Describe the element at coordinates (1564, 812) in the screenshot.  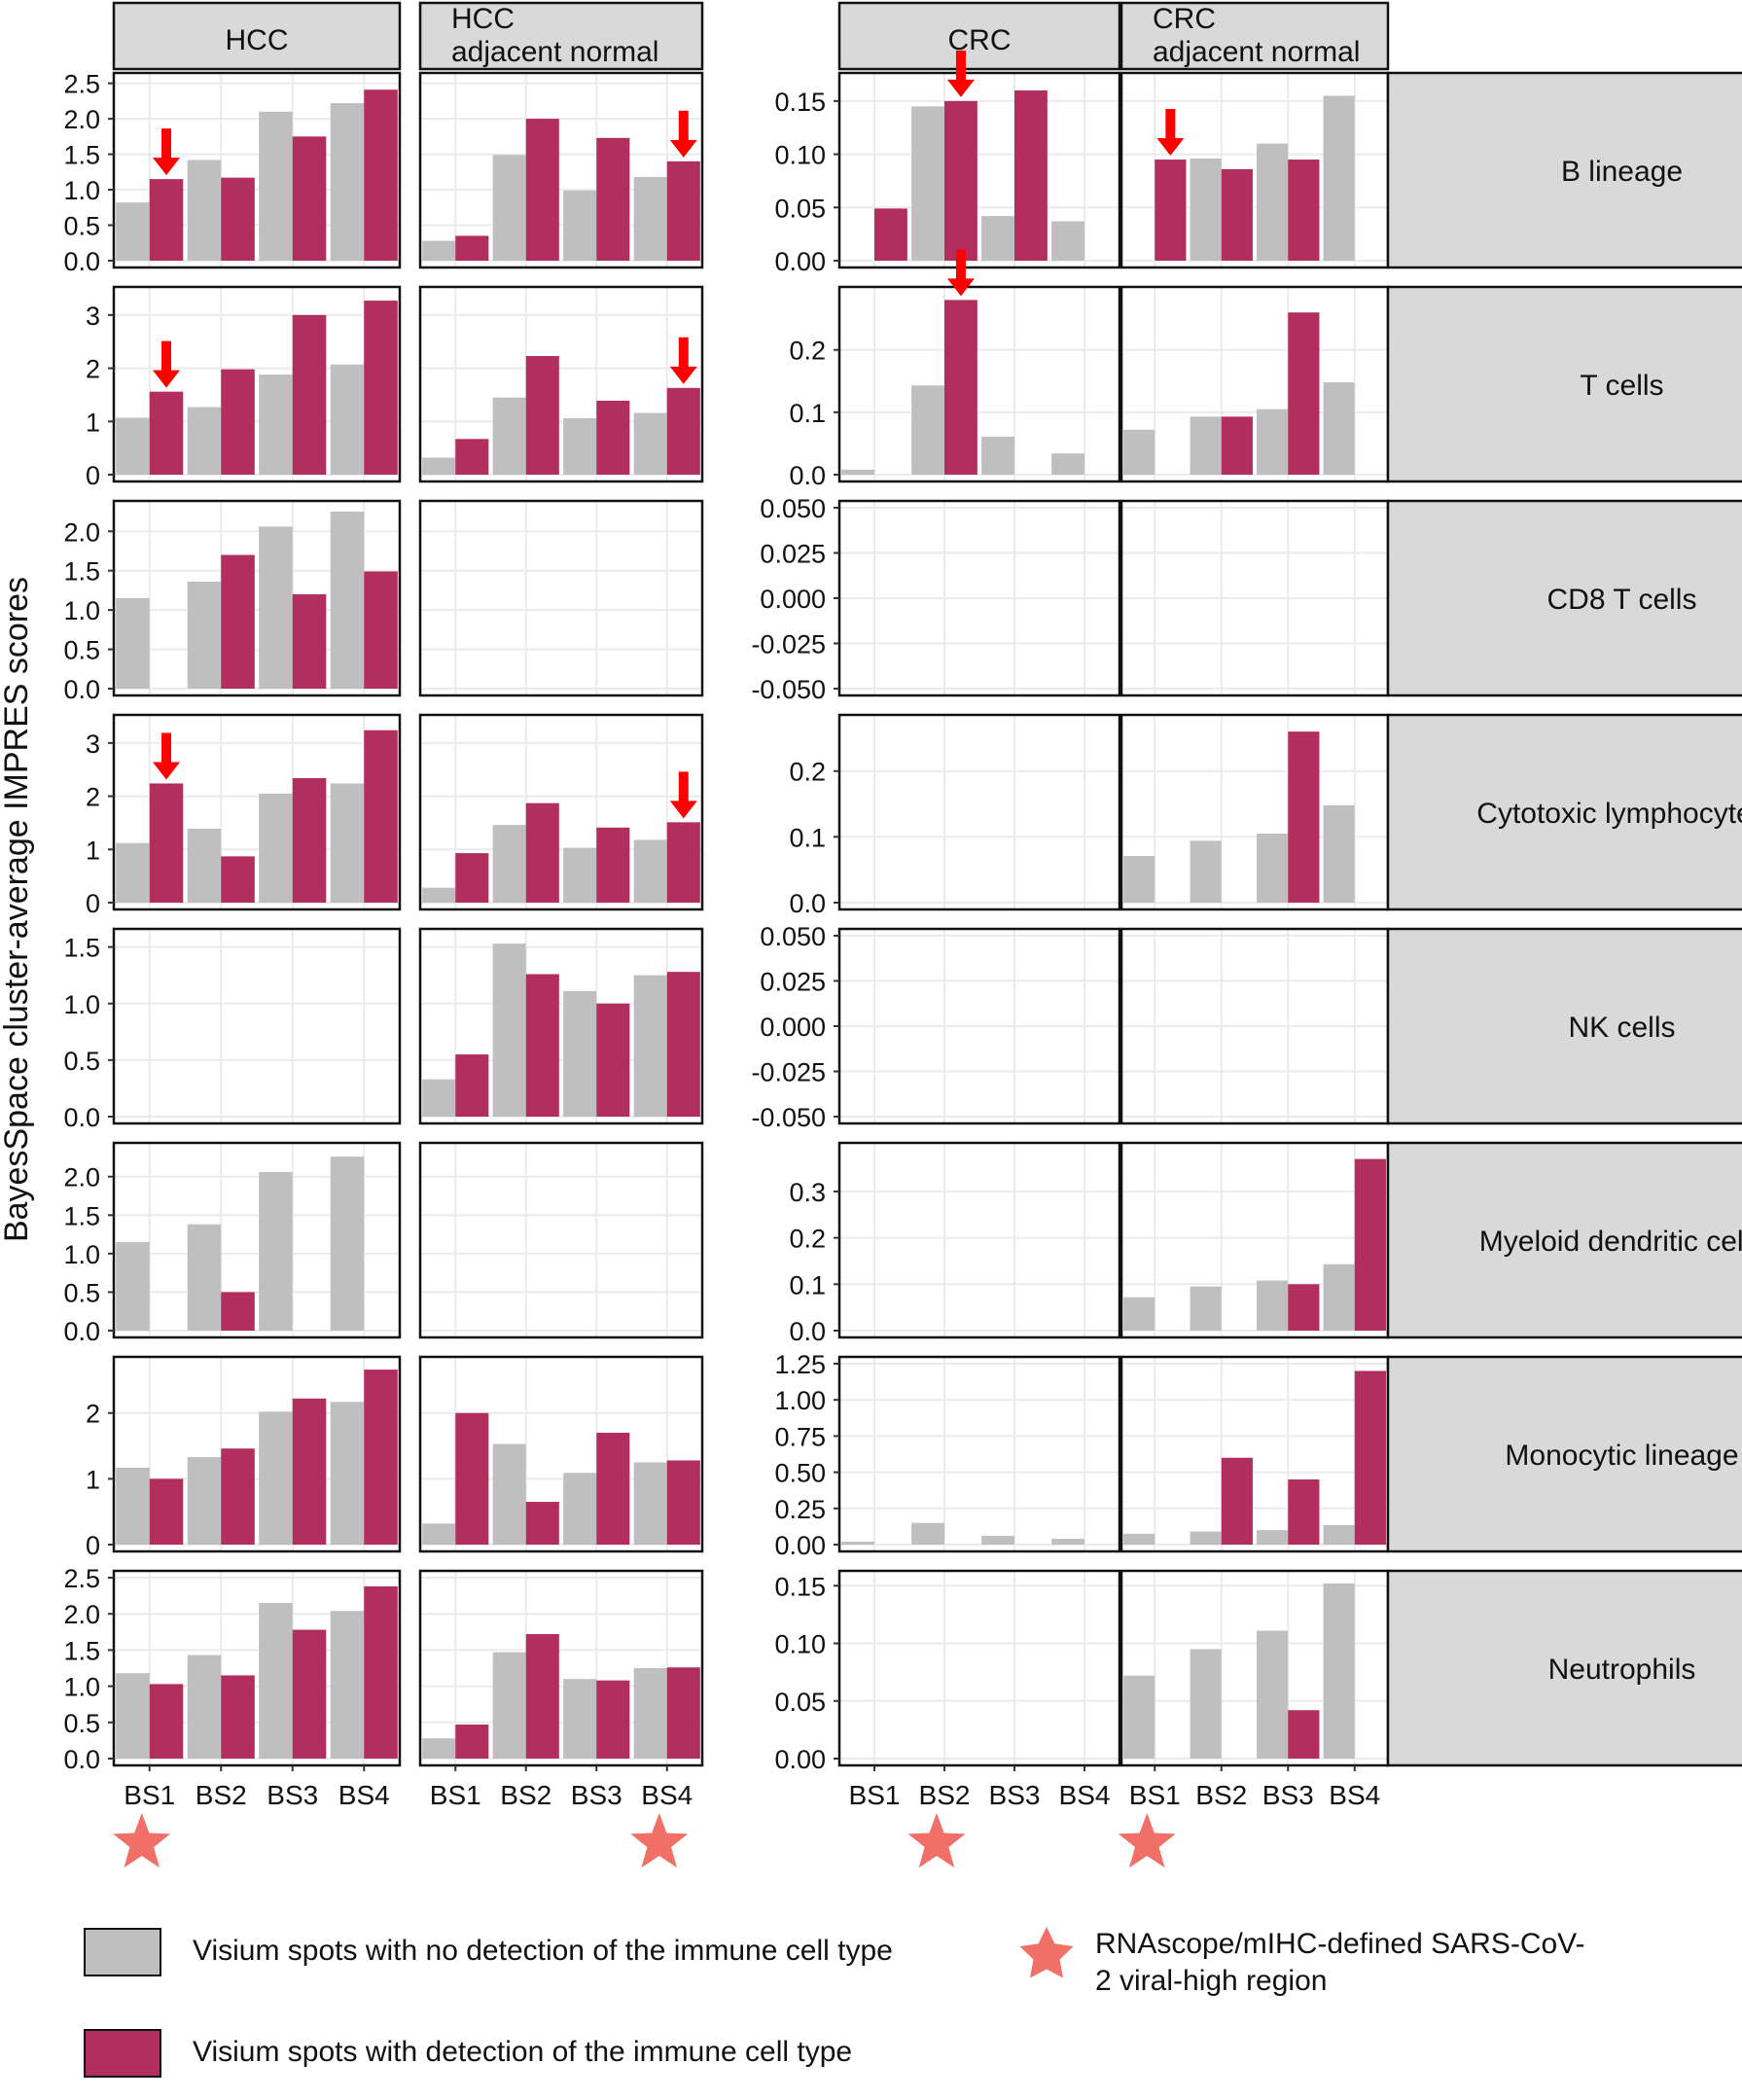
I see `row-strip-cytotoxic-lymphocytes` at that location.